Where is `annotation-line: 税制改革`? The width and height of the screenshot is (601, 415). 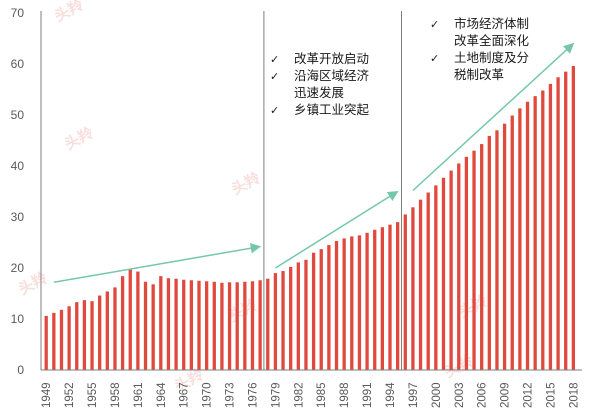
annotation-line: 税制改革 is located at coordinates (479, 74).